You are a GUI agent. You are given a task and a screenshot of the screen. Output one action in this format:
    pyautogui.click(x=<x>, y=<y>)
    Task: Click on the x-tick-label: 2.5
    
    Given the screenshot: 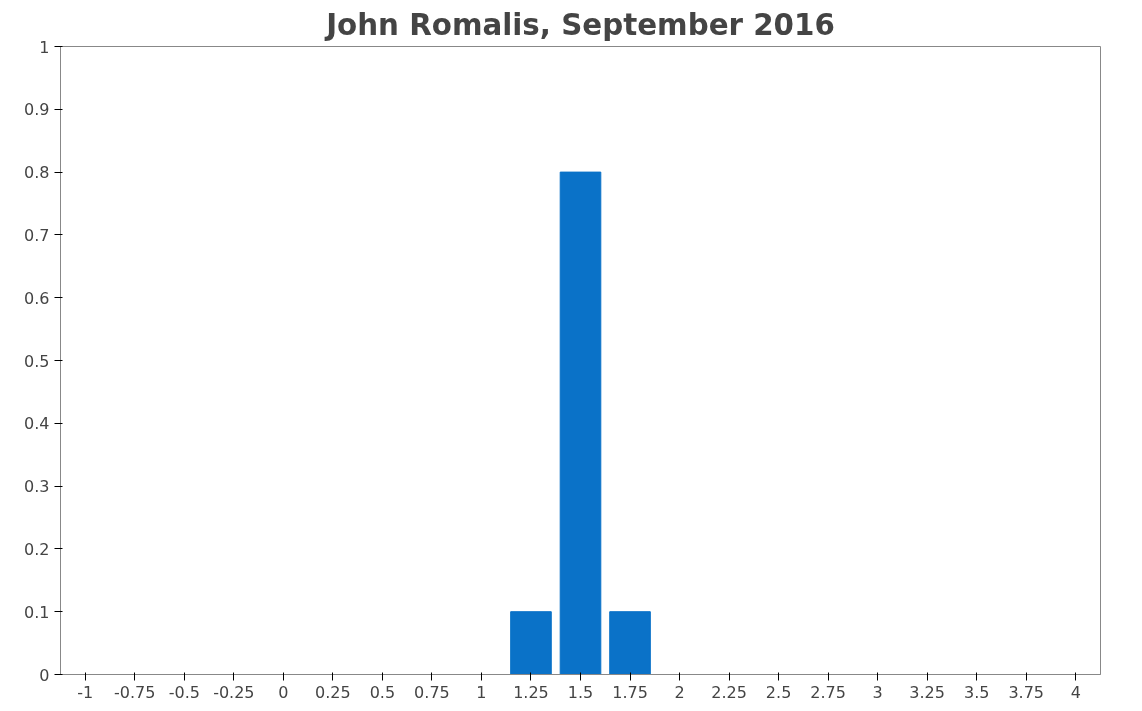 What is the action you would take?
    pyautogui.click(x=778, y=692)
    